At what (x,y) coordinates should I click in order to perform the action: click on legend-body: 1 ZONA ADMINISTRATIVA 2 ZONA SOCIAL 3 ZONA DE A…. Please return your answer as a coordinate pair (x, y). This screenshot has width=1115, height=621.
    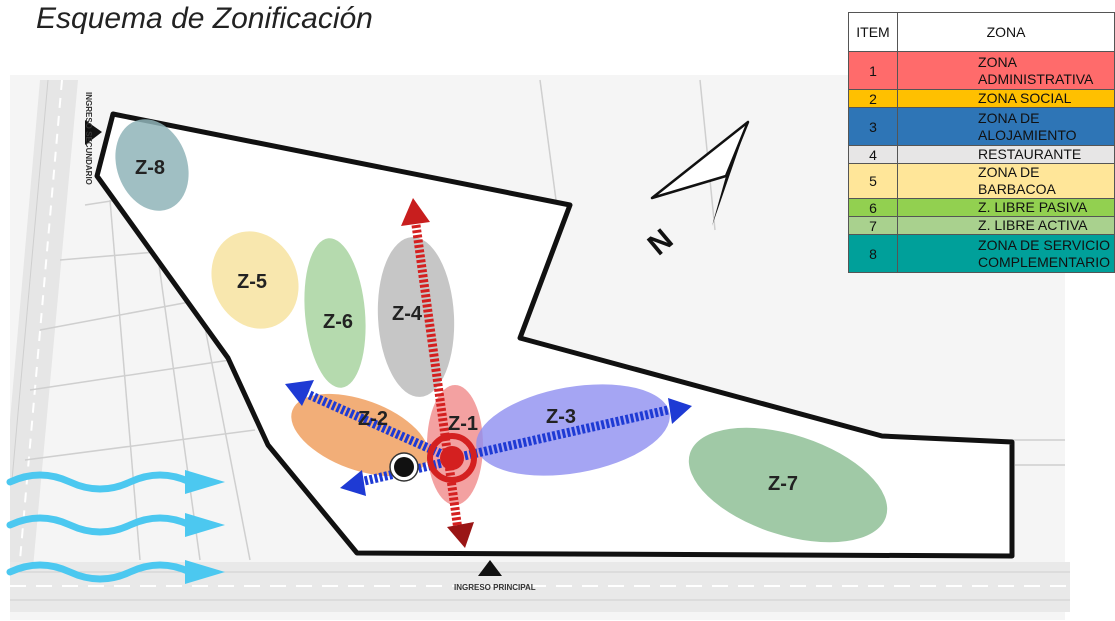
    Looking at the image, I should click on (981, 162).